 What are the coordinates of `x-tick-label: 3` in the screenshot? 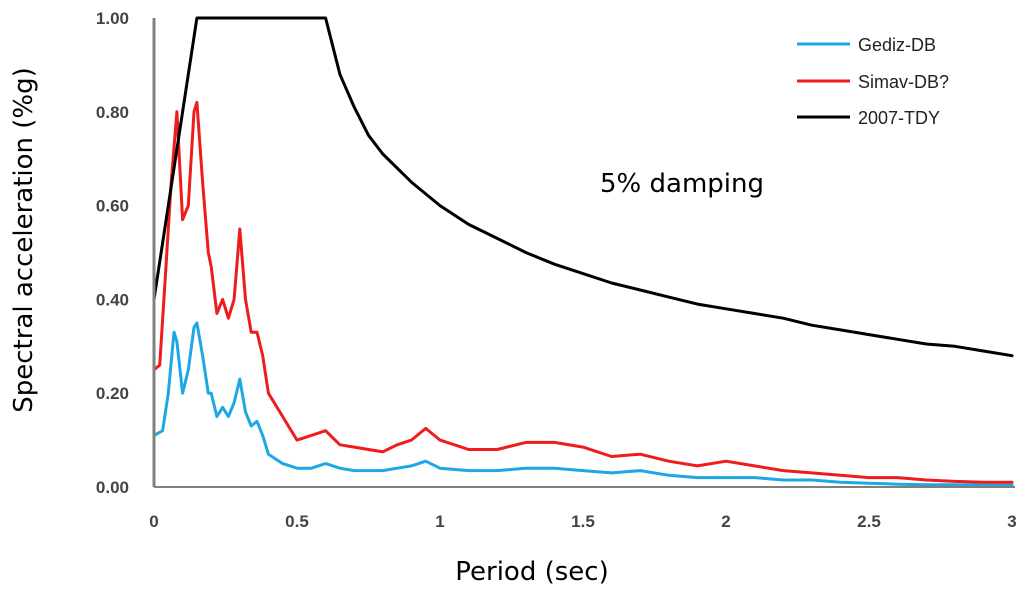 It's located at (1011, 521).